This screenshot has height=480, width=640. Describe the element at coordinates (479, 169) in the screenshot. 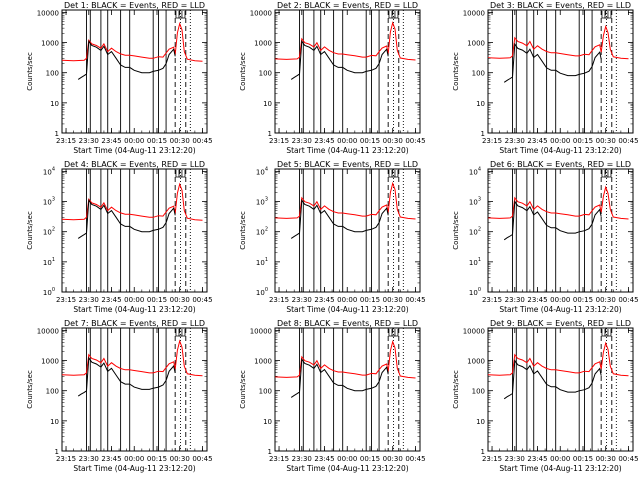

I see `y-tick-exponent: 4` at that location.